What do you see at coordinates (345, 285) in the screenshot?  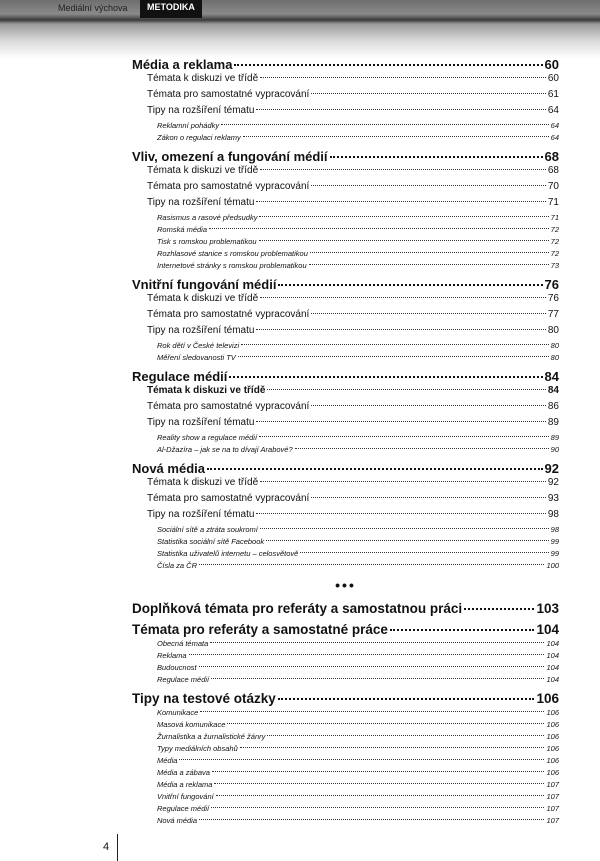 I see `toc-section: Vnitřní fungování médií 76` at bounding box center [345, 285].